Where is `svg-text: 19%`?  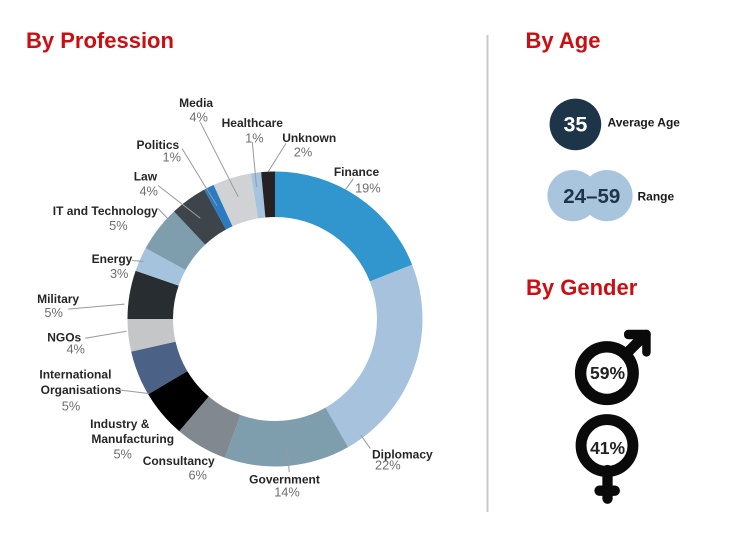 svg-text: 19% is located at coordinates (368, 188).